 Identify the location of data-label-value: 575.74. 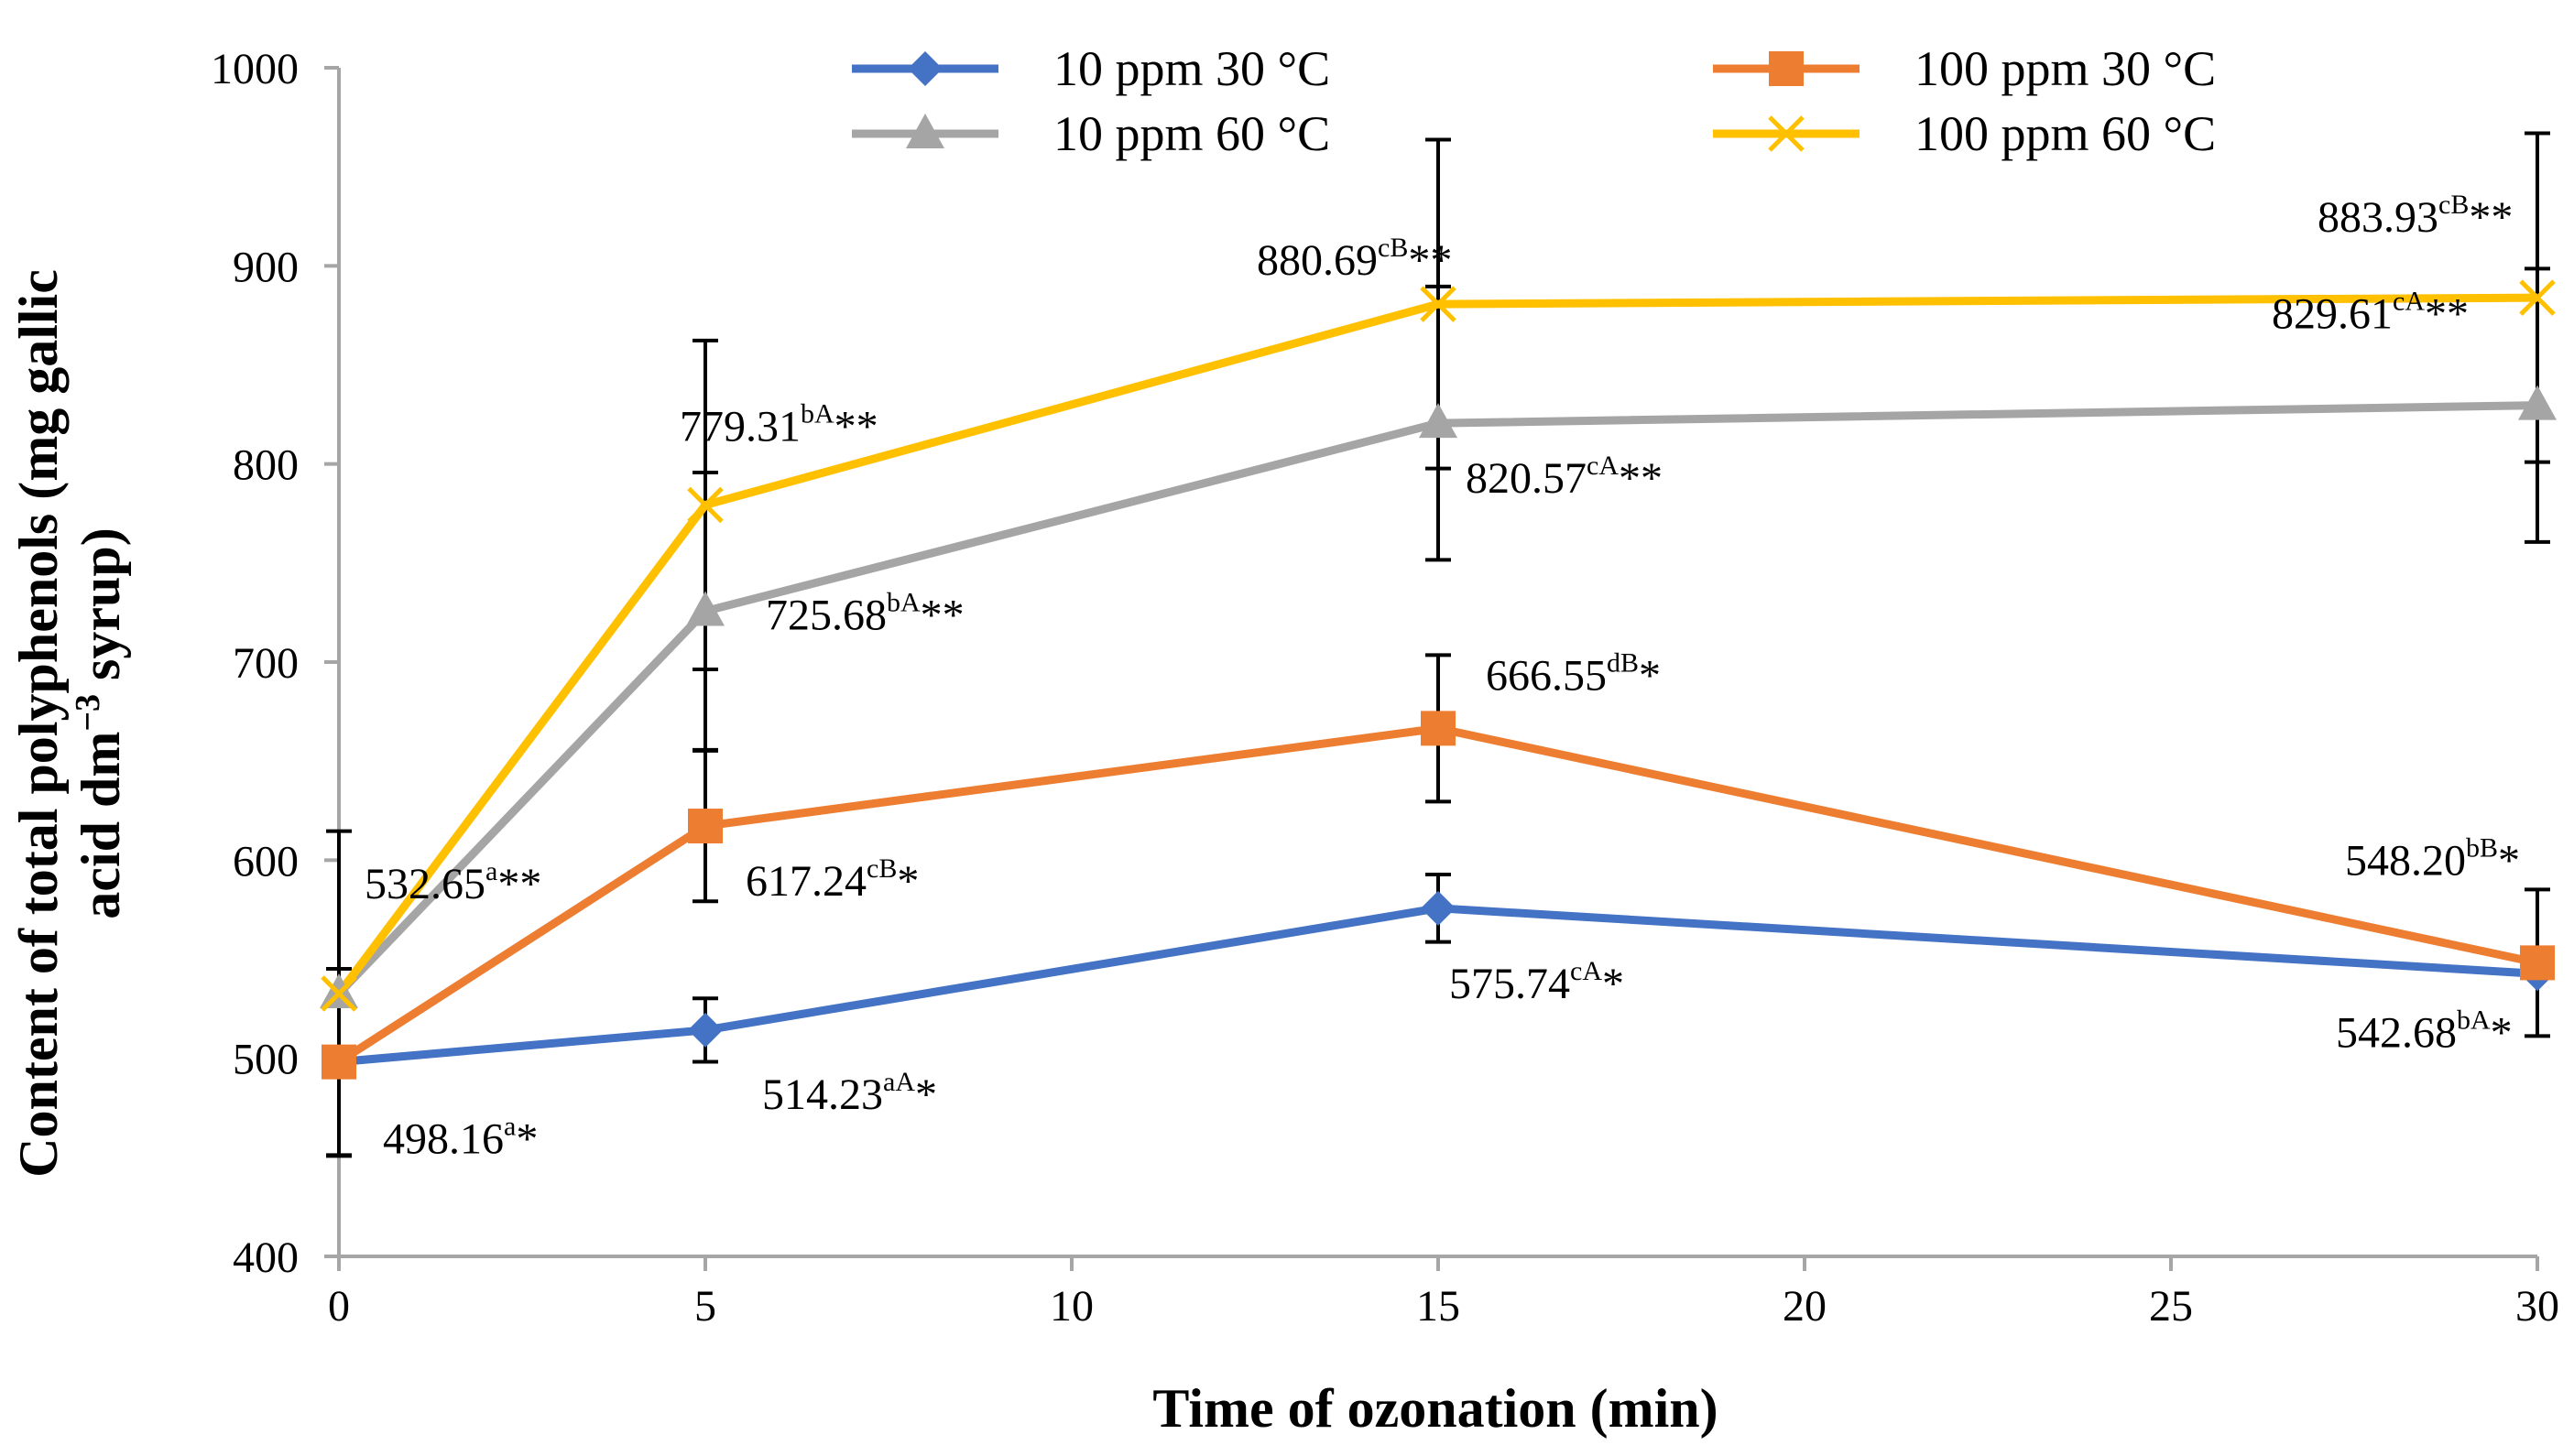
(1509, 984).